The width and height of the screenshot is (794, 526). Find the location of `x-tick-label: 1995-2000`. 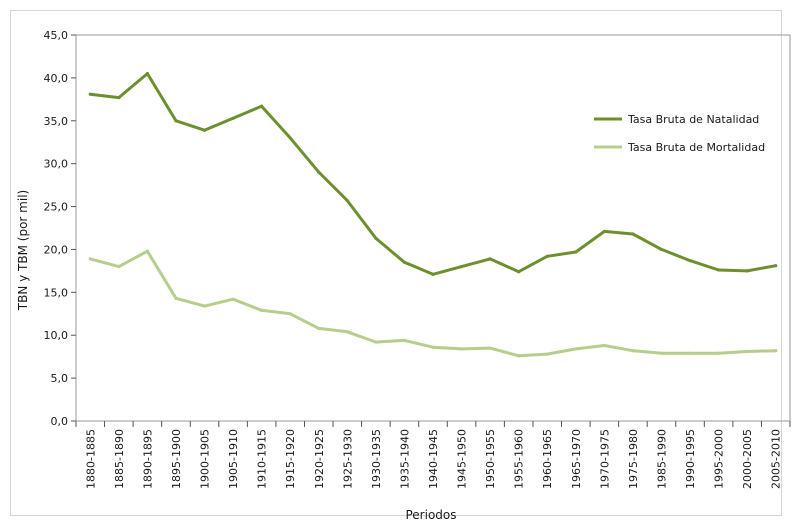

x-tick-label: 1995-2000 is located at coordinates (719, 459).